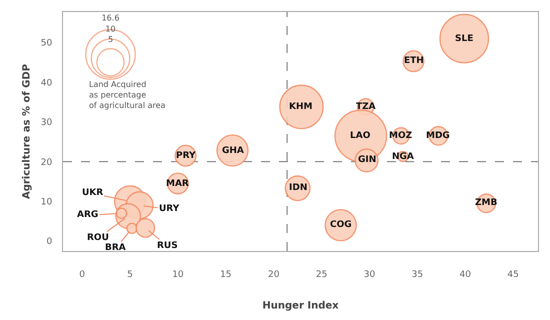 This screenshot has width=550, height=320. Describe the element at coordinates (301, 306) in the screenshot. I see `x-axis-title: Hunger Index` at that location.